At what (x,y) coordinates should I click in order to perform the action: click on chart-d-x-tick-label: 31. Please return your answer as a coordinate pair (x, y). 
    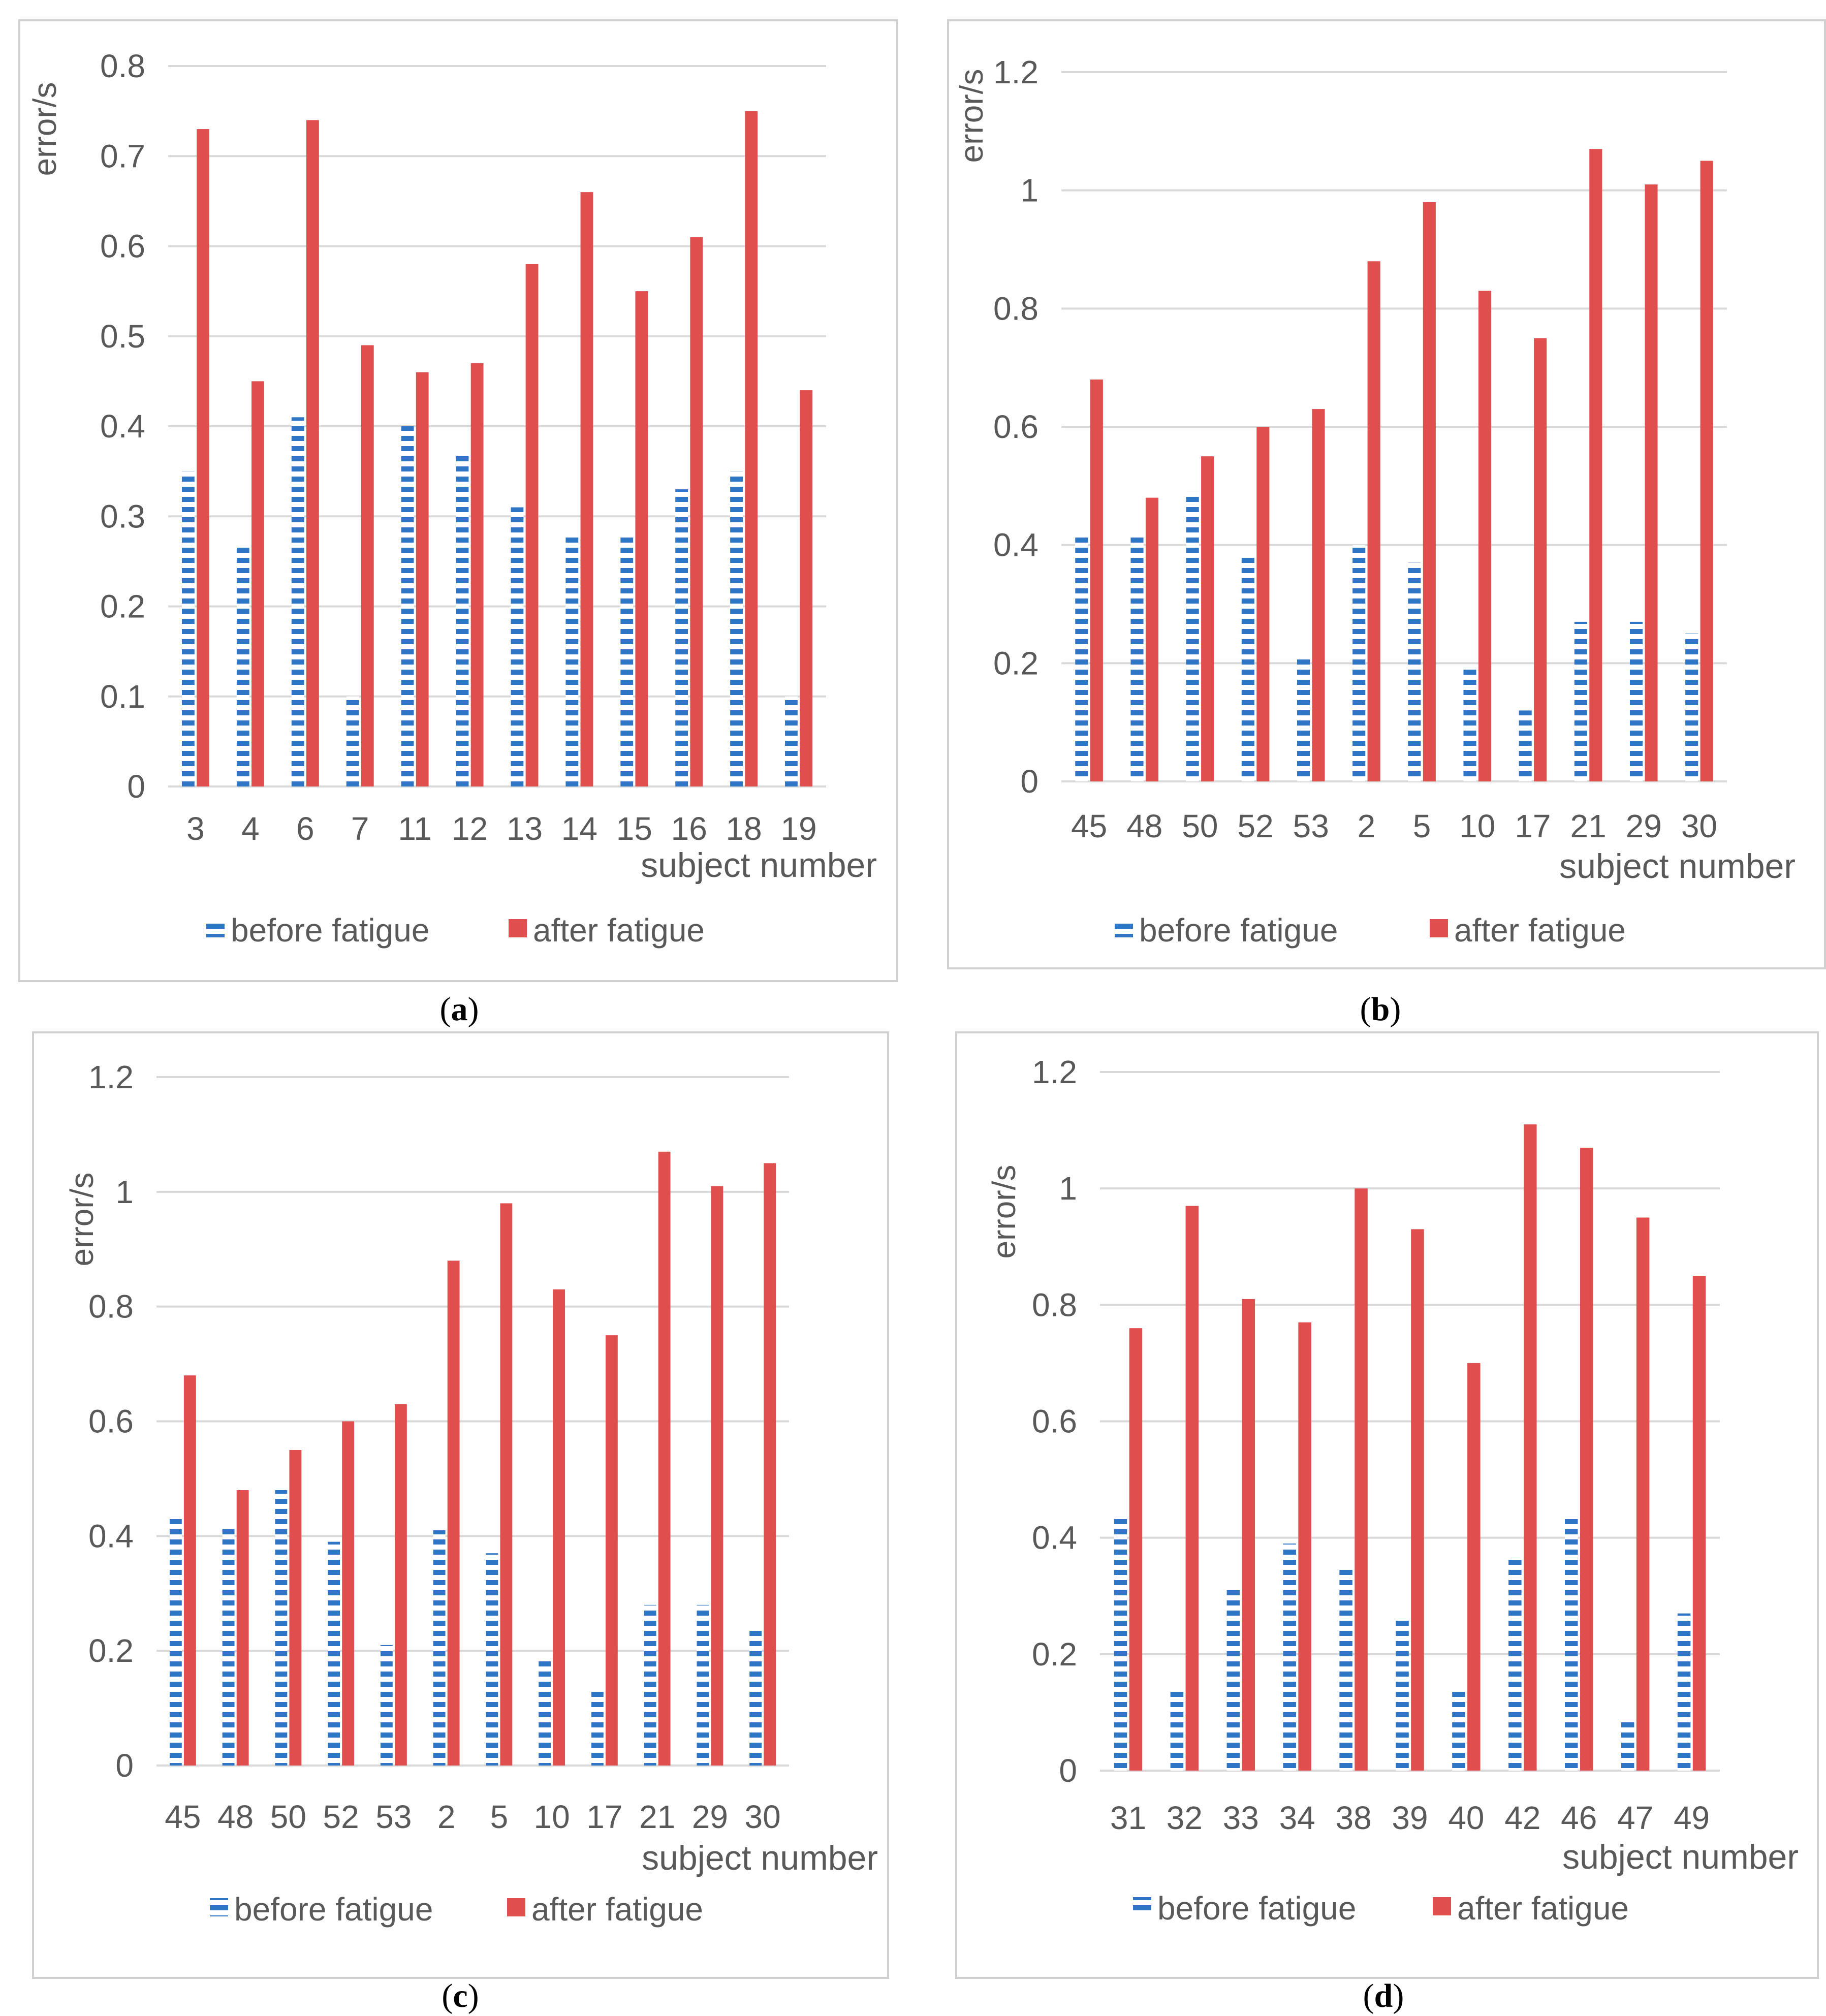
    Looking at the image, I should click on (1128, 1818).